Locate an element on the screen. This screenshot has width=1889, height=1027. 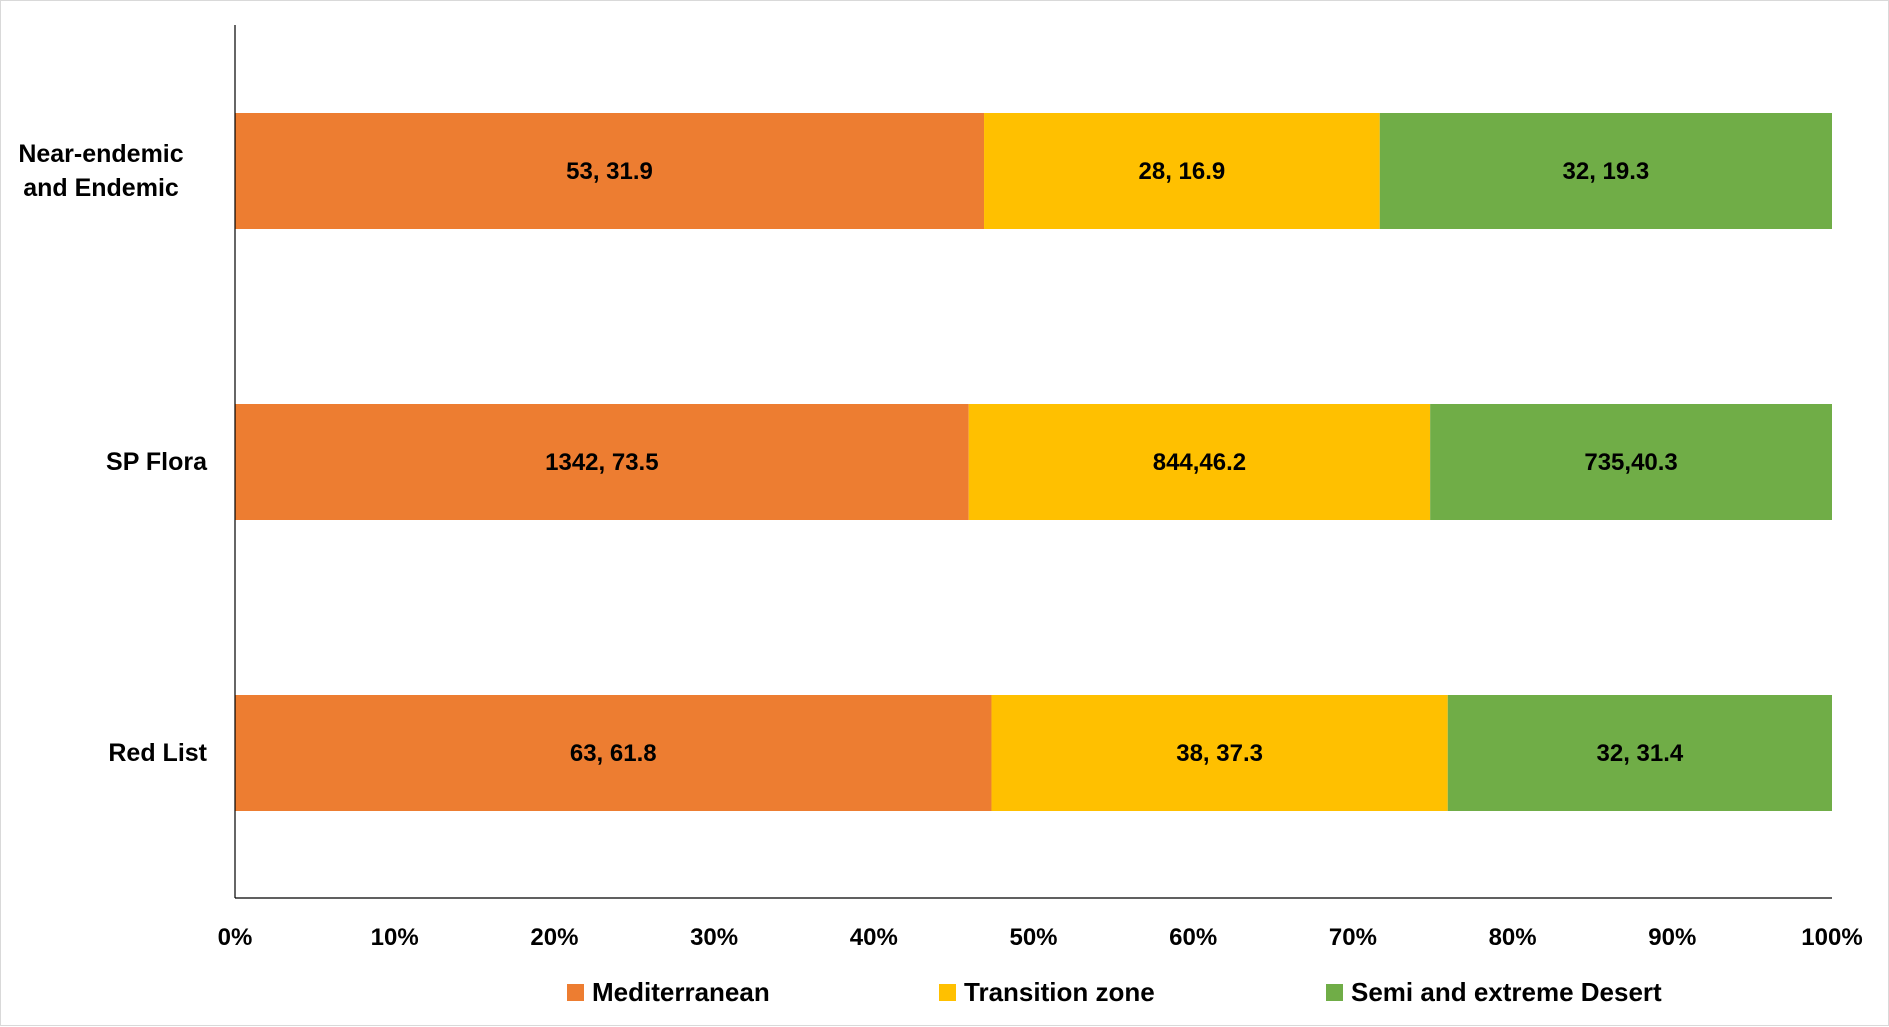
category-label-line: and Endemic is located at coordinates (101, 188).